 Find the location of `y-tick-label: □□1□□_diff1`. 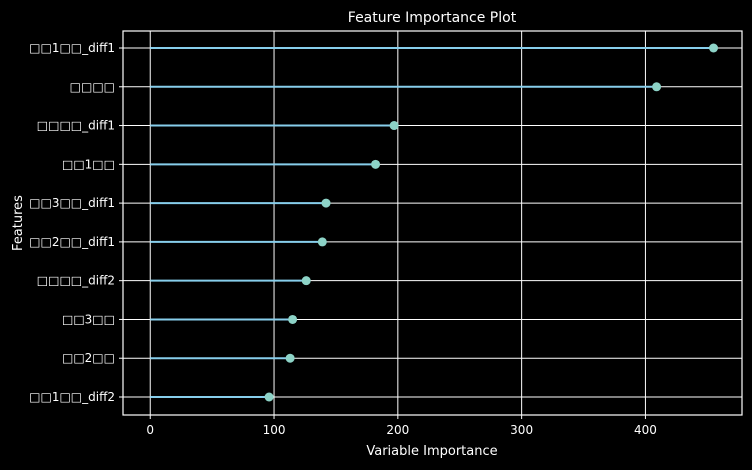

y-tick-label: □□1□□_diff1 is located at coordinates (72, 48).